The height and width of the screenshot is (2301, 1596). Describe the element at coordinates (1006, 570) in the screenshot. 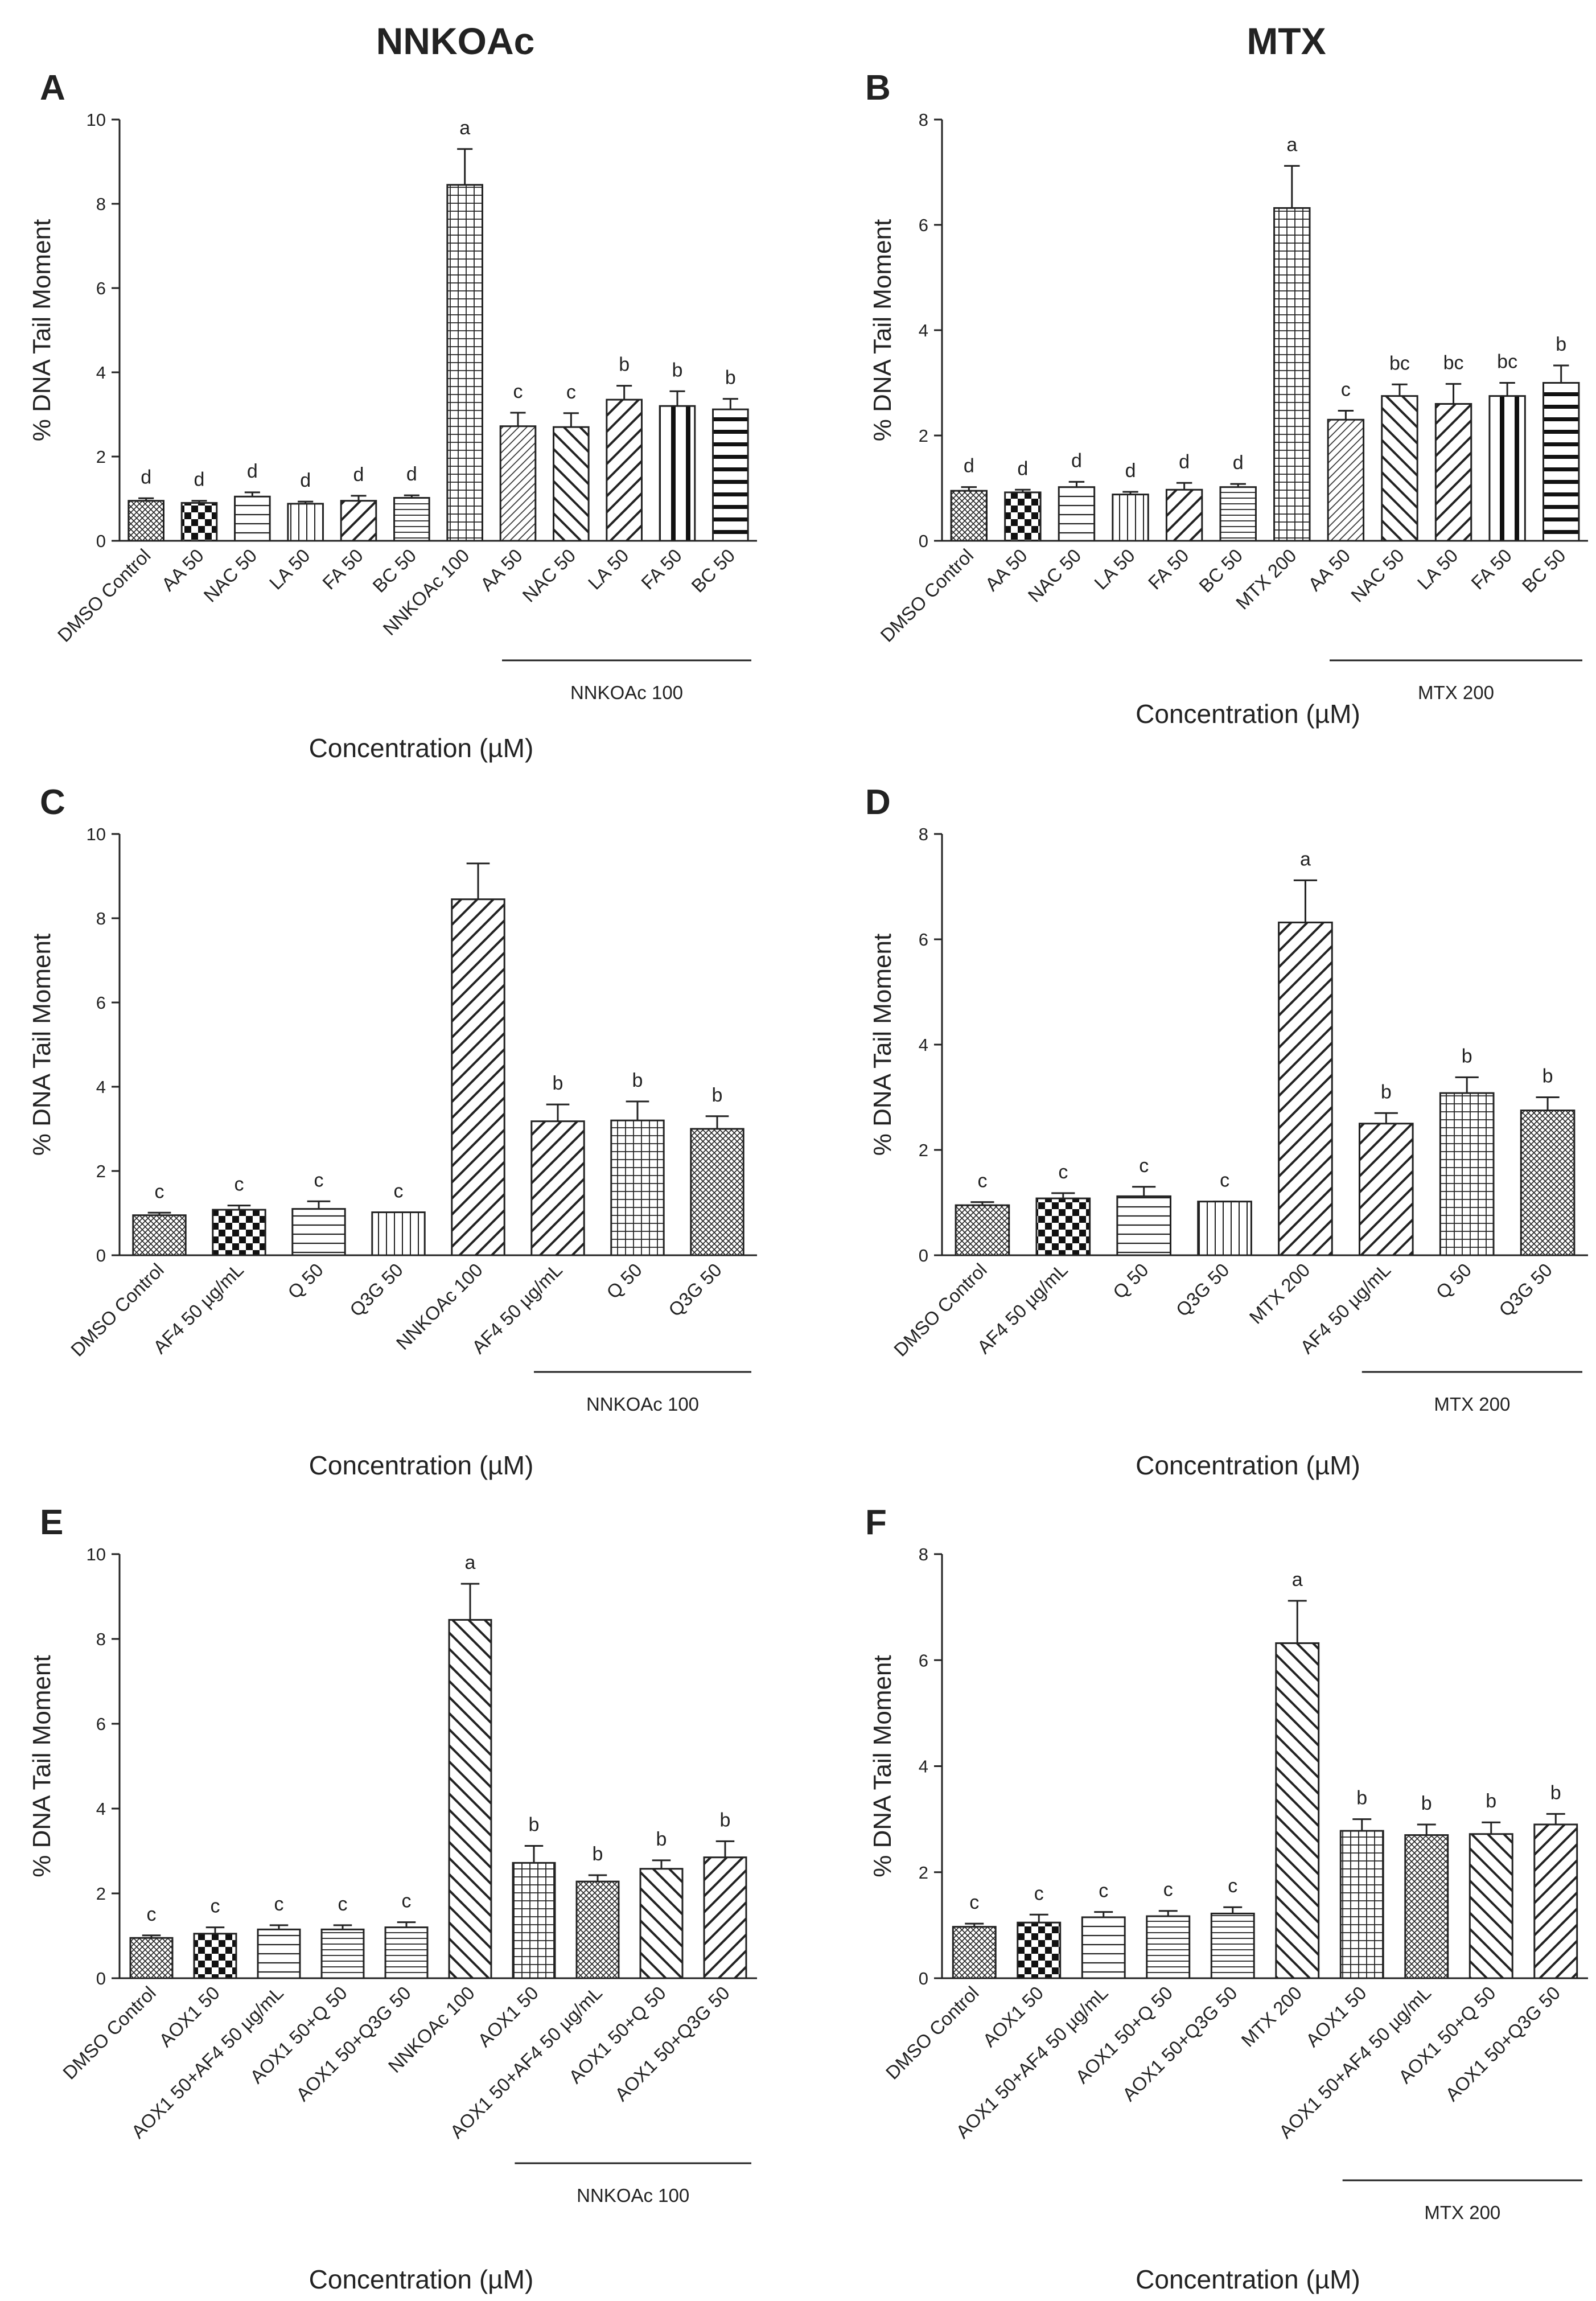

I see `category-label: AA 50` at that location.